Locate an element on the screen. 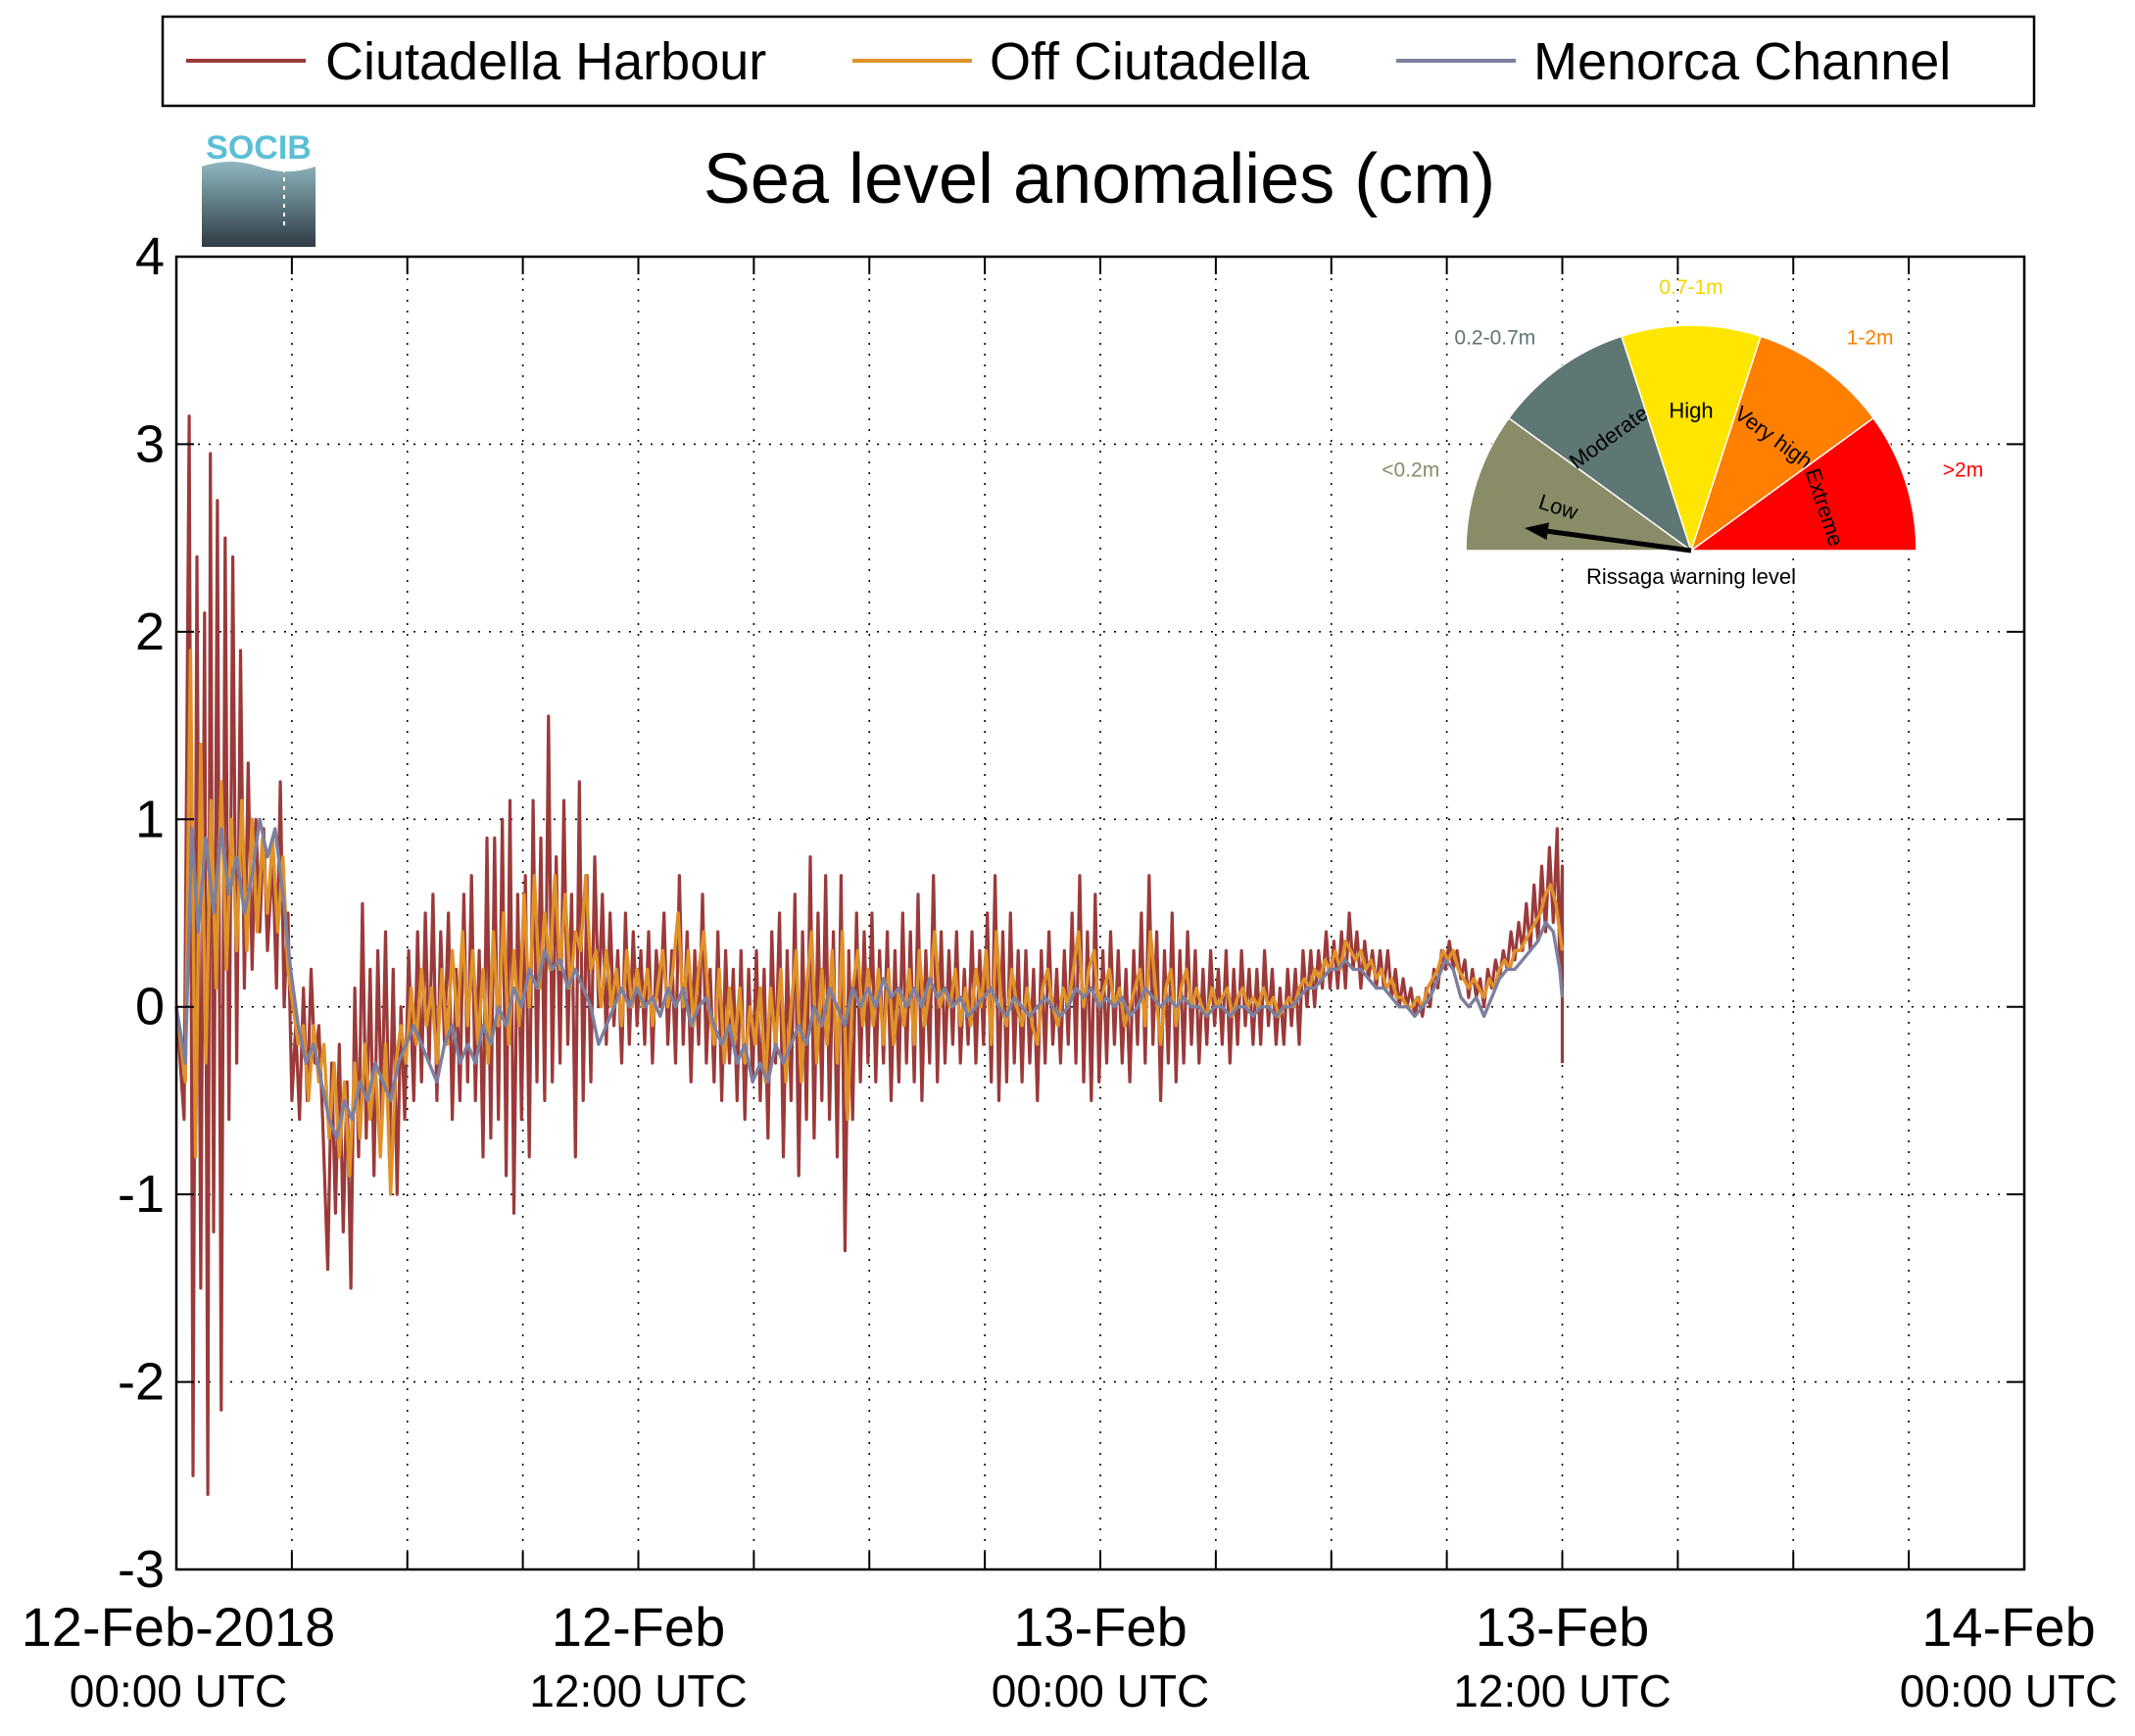  gauge-range-label: 0.2-0.7m is located at coordinates (1494, 338).